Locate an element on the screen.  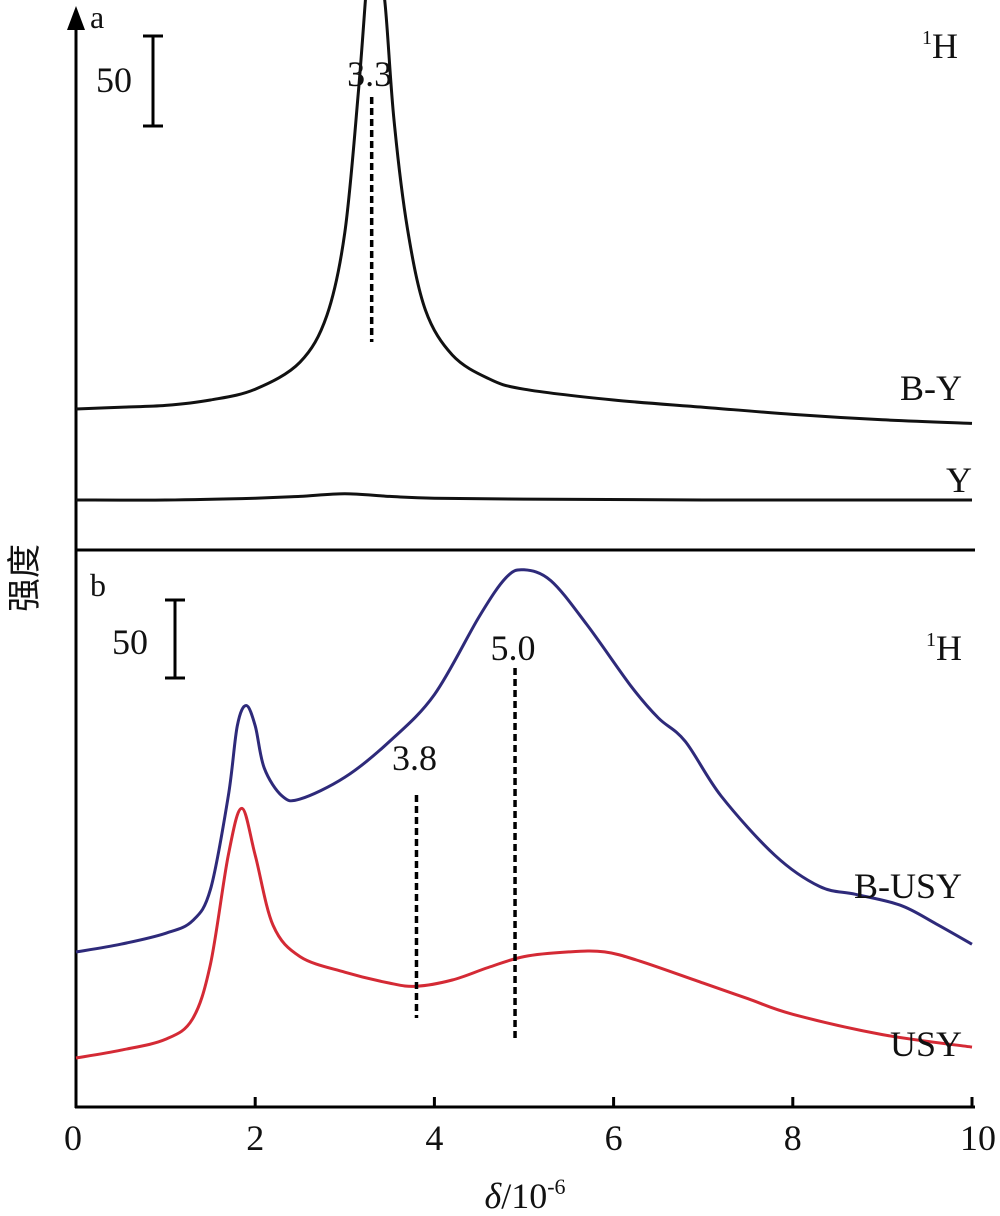
series-label-usy: USY is located at coordinates (926, 1044).